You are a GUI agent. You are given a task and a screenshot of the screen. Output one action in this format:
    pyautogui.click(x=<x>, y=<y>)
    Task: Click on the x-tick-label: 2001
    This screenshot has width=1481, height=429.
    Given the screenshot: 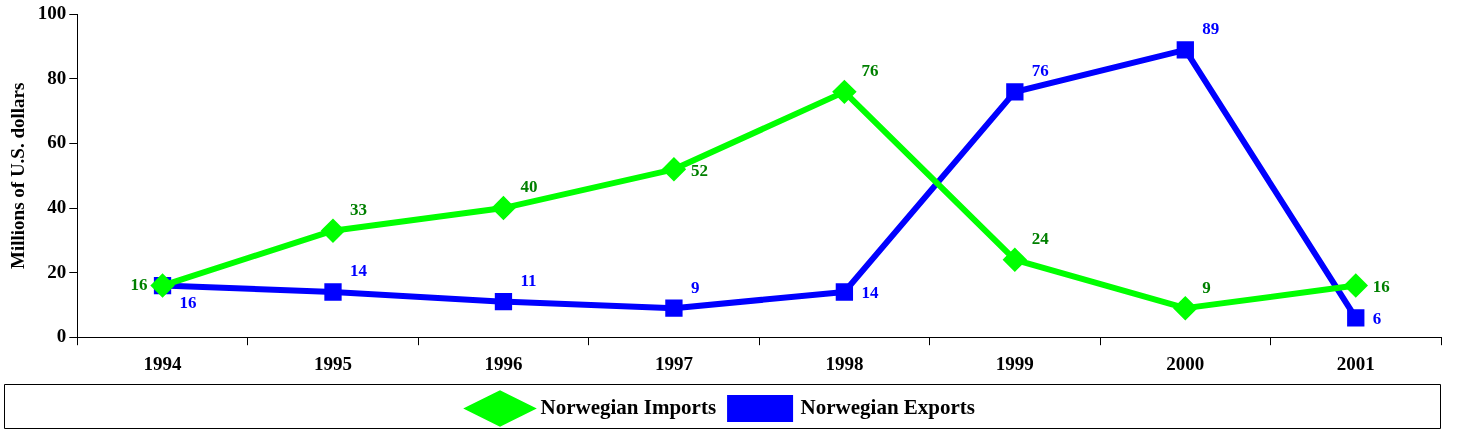 What is the action you would take?
    pyautogui.click(x=1355, y=363)
    